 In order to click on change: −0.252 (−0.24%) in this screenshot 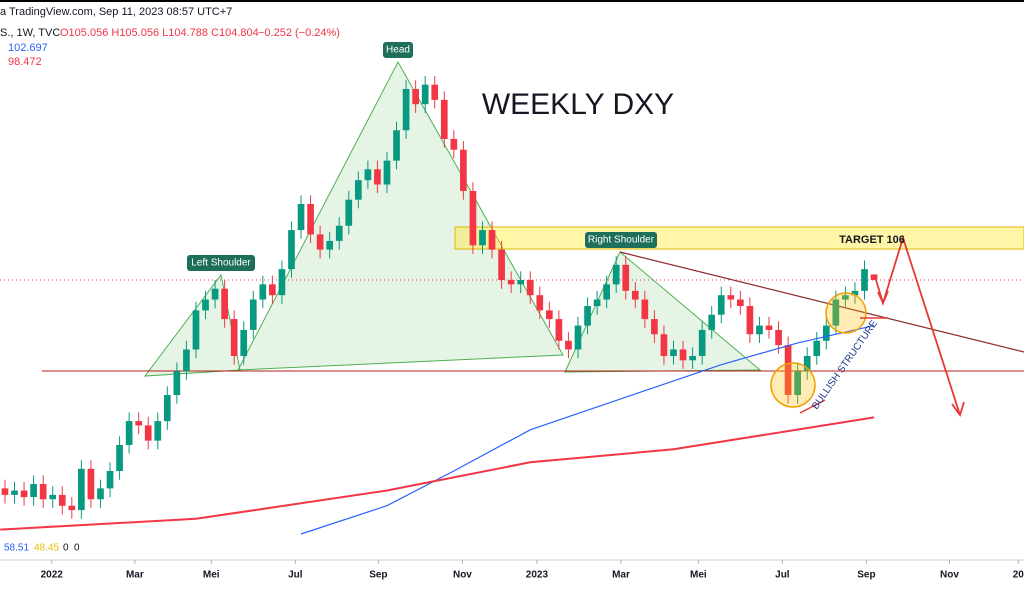, I will do `click(299, 33)`.